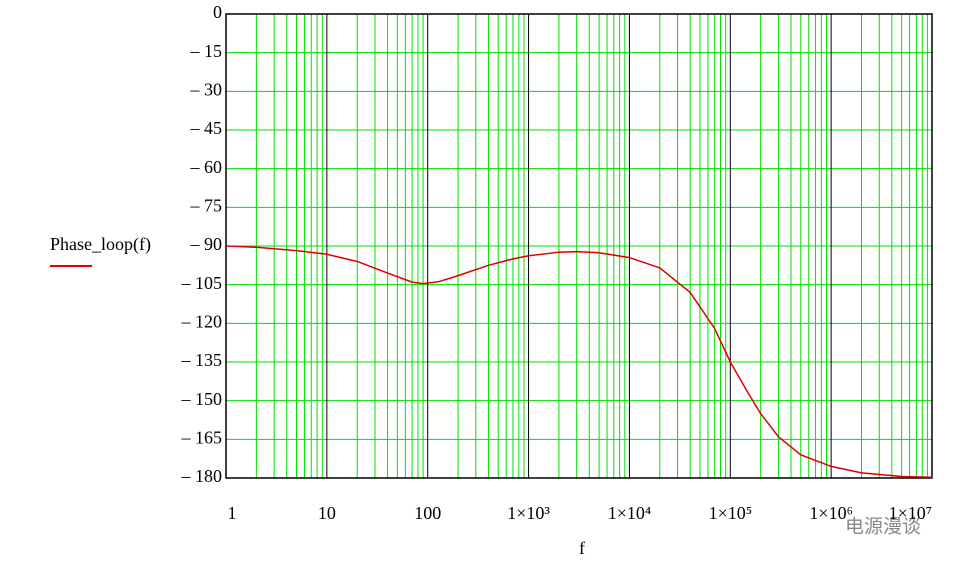  What do you see at coordinates (206, 89) in the screenshot?
I see `y-tick-label: – 30` at bounding box center [206, 89].